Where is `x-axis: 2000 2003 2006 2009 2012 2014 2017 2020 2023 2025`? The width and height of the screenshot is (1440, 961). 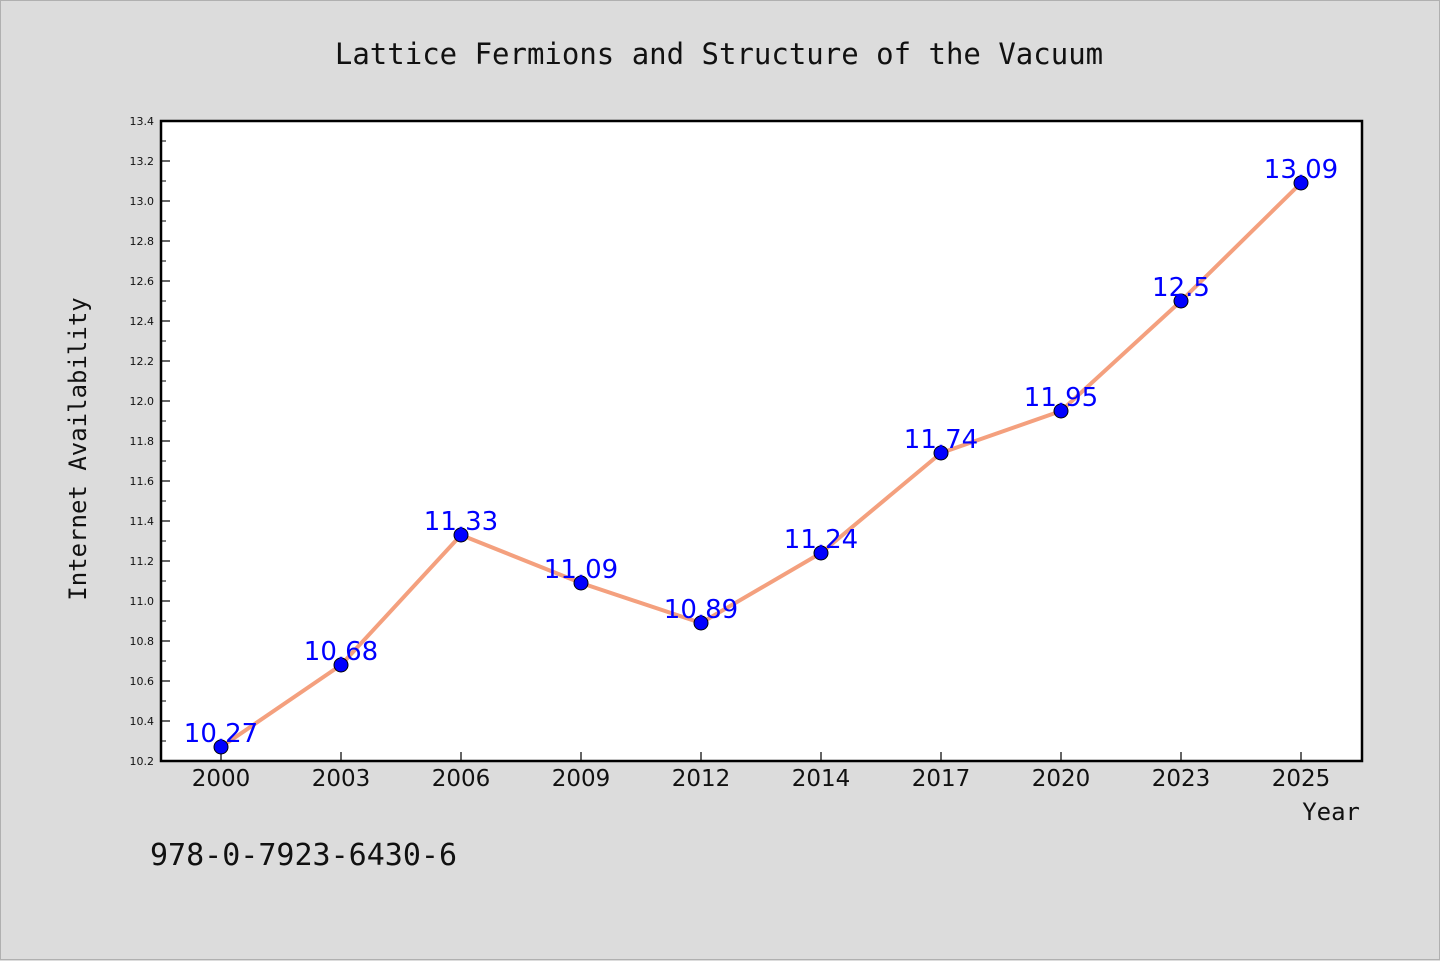 x-axis: 2000 2003 2006 2009 2012 2014 2017 2020 2023 2025 is located at coordinates (761, 772).